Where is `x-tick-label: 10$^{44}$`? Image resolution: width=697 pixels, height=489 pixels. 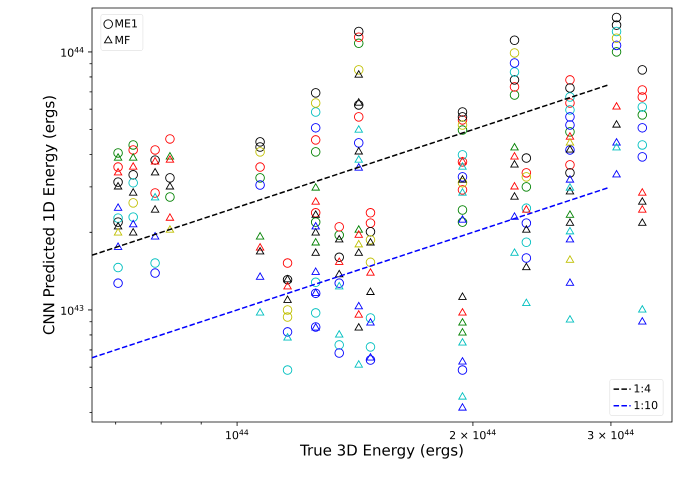 x-tick-label: 10$^{44}$ is located at coordinates (237, 435).